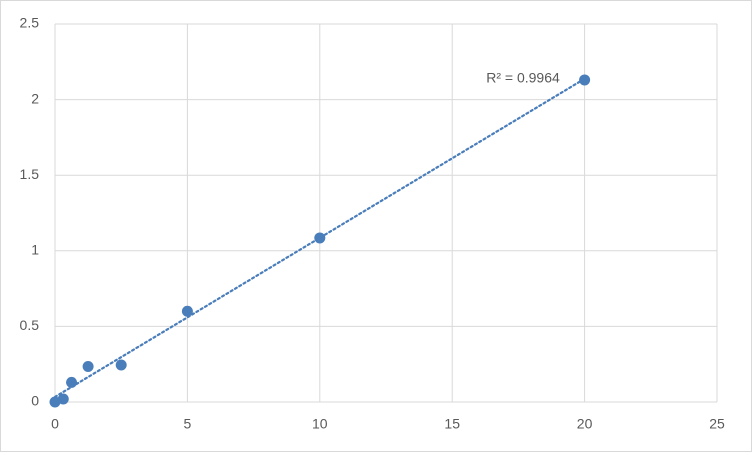 The width and height of the screenshot is (752, 452). What do you see at coordinates (30, 23) in the screenshot?
I see `y-tick-label: 2.5` at bounding box center [30, 23].